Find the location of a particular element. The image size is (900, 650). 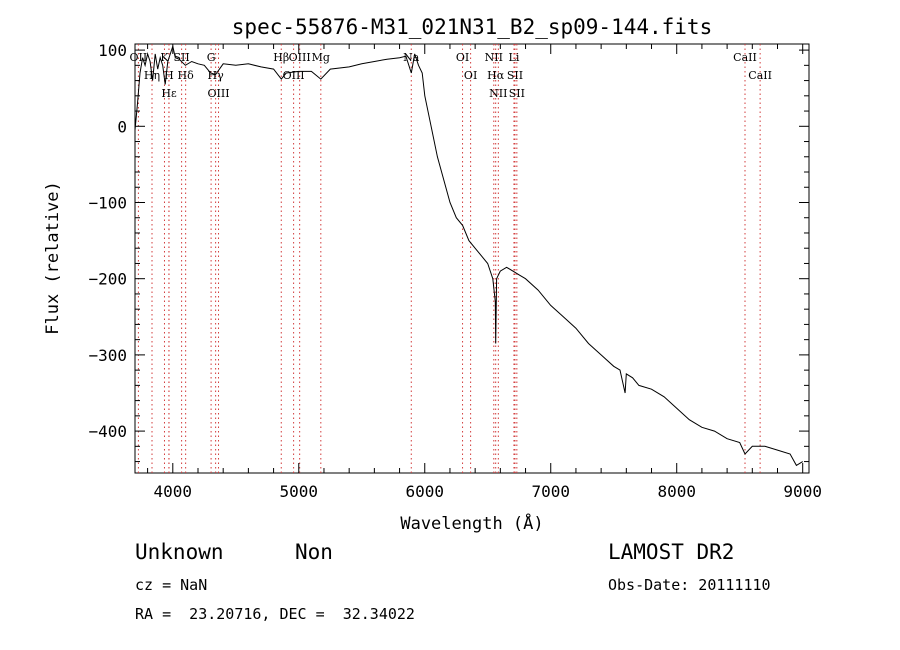

y-tick-label: −200 is located at coordinates (107, 279).